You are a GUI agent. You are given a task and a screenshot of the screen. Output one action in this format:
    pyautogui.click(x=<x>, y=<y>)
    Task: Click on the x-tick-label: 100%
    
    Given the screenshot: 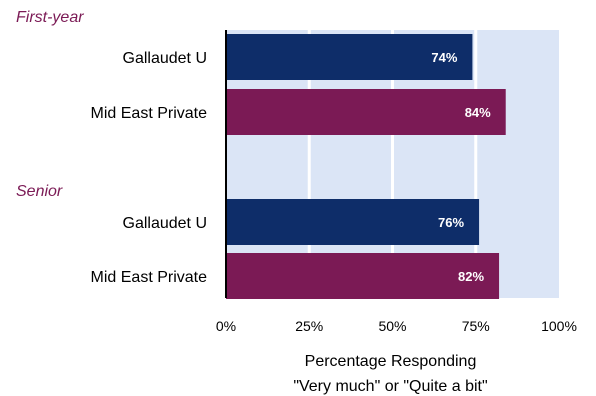 What is the action you would take?
    pyautogui.click(x=559, y=326)
    